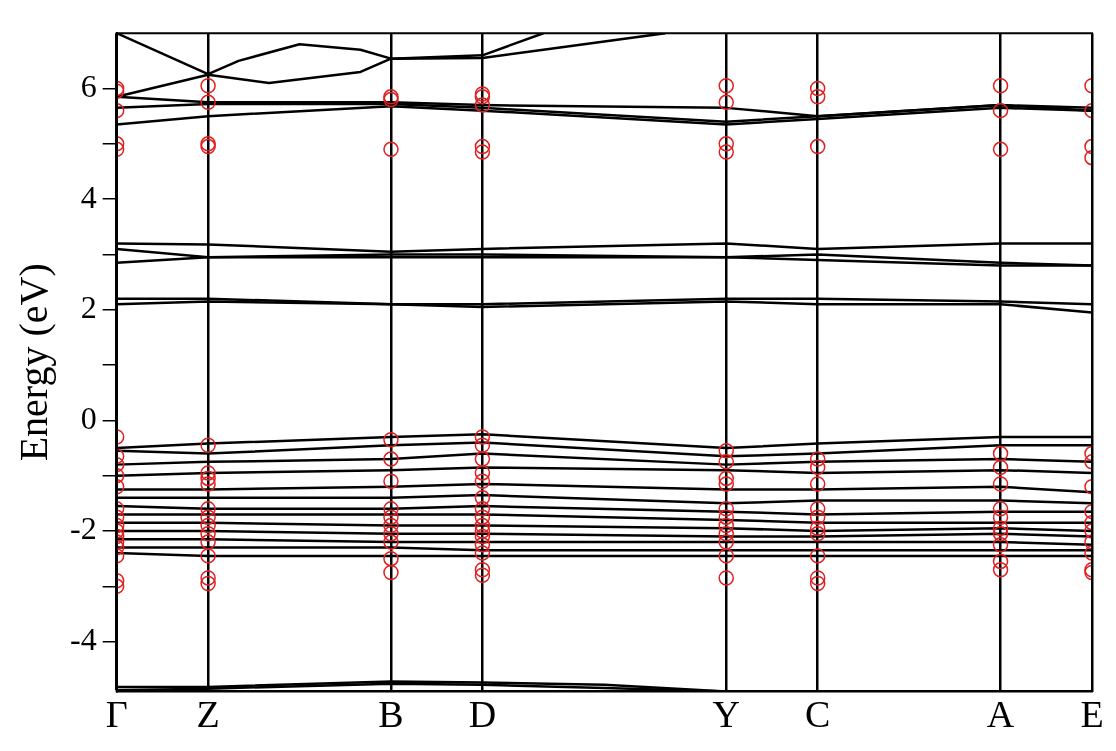  Describe the element at coordinates (726, 714) in the screenshot. I see `x-tick-label: Y` at that location.